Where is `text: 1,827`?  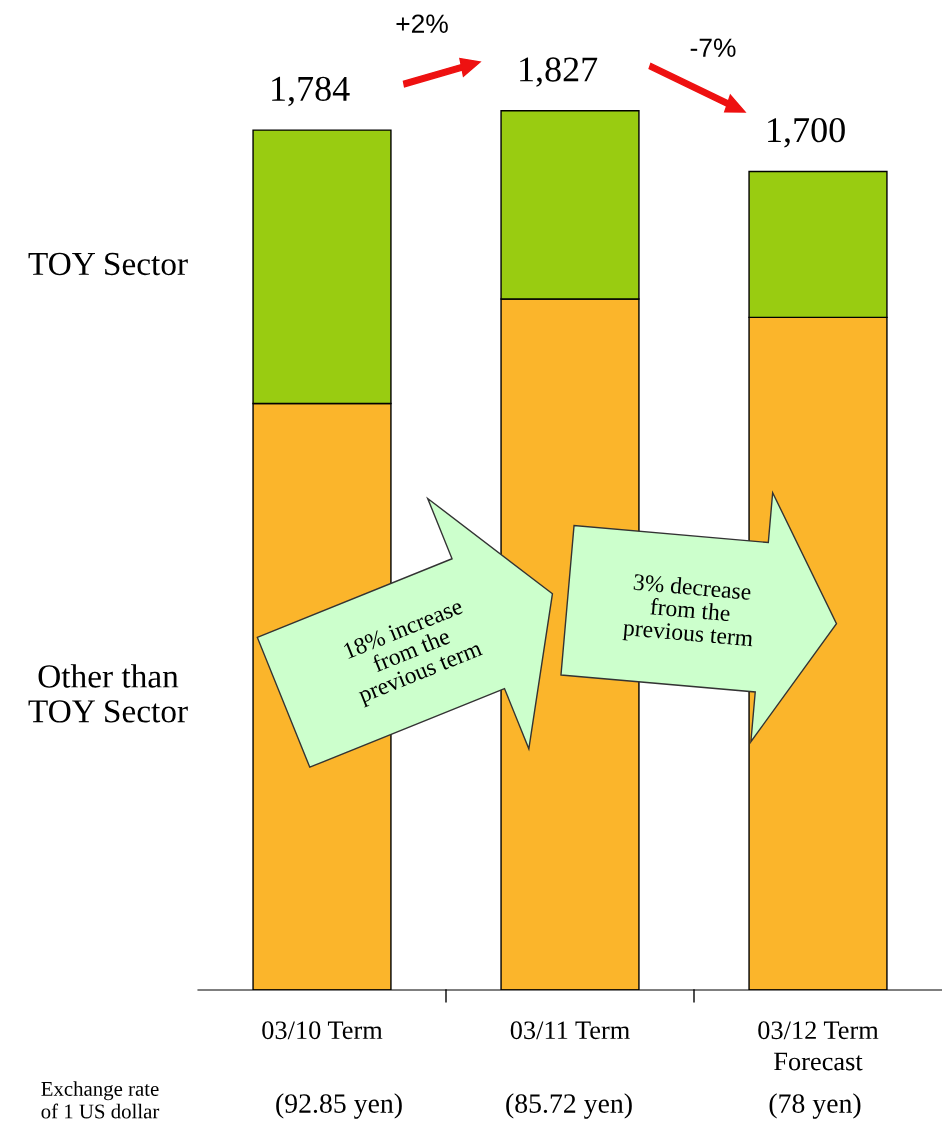 text: 1,827 is located at coordinates (559, 72).